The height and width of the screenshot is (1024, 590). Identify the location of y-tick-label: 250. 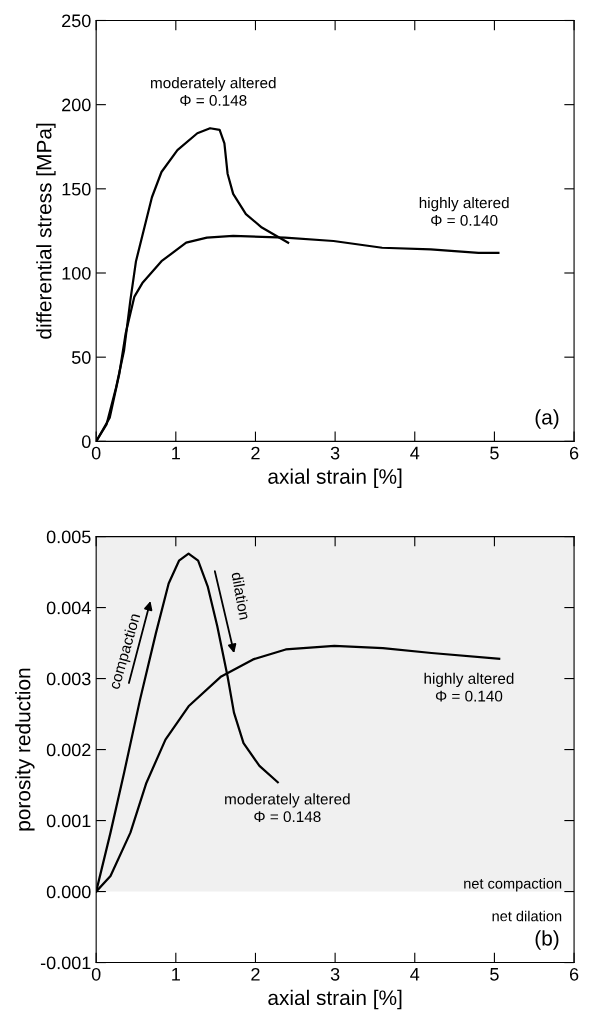
(76, 21).